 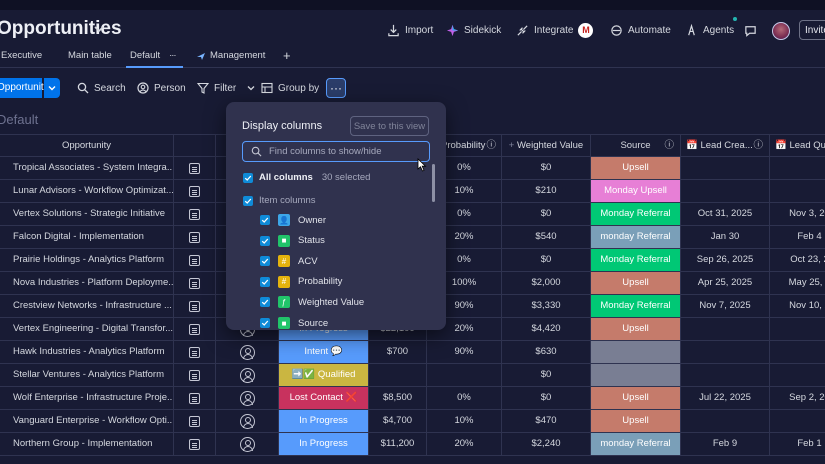 I want to click on column-header-probability: Probability ⓘ, so click(x=464, y=146).